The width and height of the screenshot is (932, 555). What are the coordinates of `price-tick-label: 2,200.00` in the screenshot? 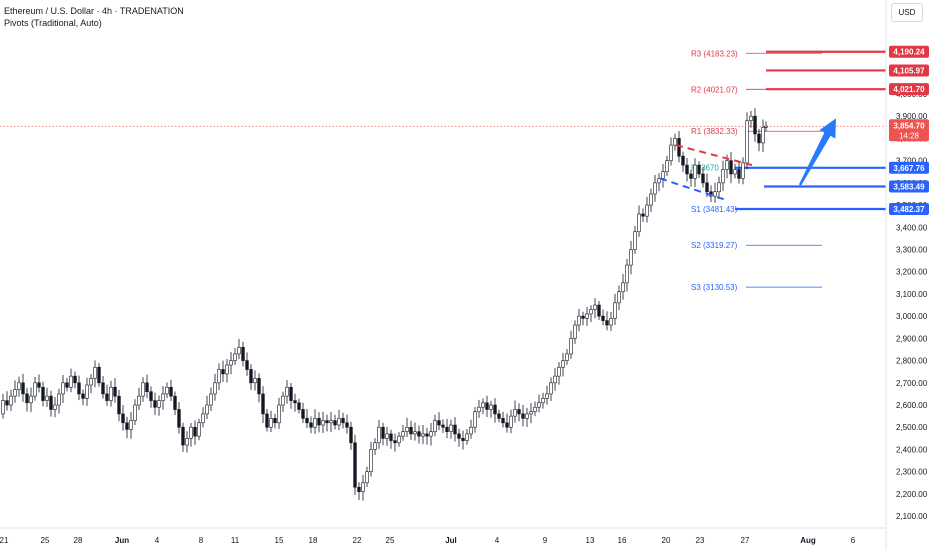 It's located at (912, 494).